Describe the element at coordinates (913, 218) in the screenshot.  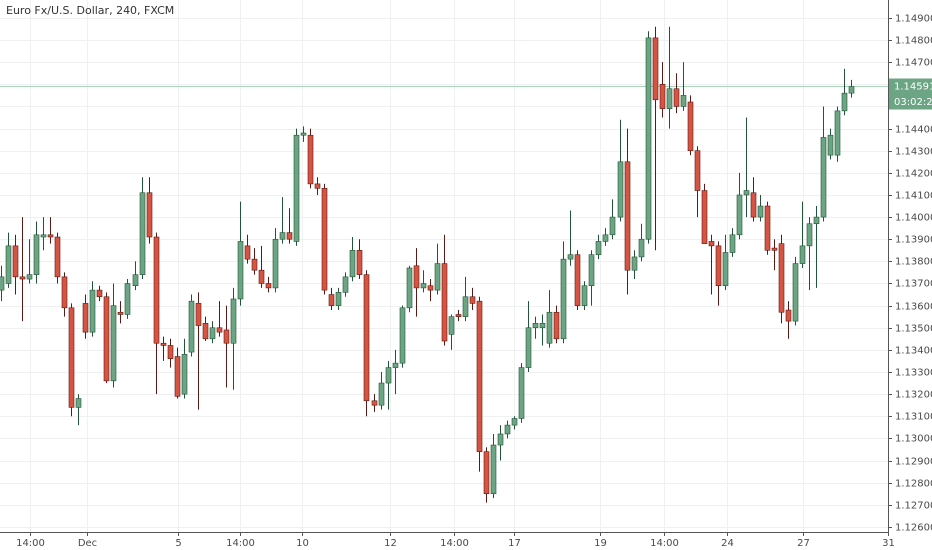
I see `y-tick-label: 1.14000` at that location.